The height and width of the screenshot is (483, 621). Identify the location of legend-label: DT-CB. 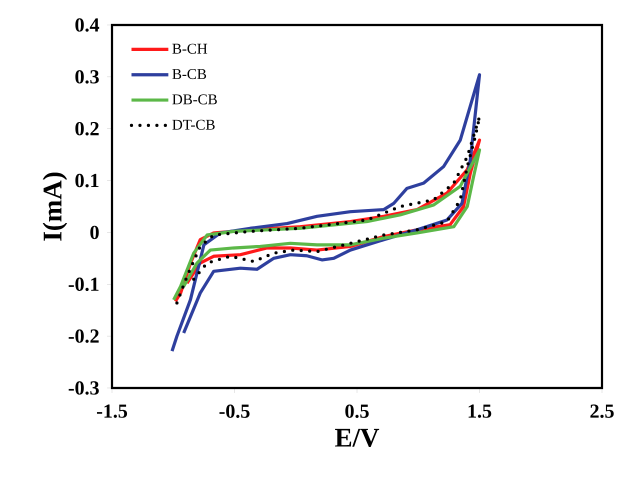
(193, 125).